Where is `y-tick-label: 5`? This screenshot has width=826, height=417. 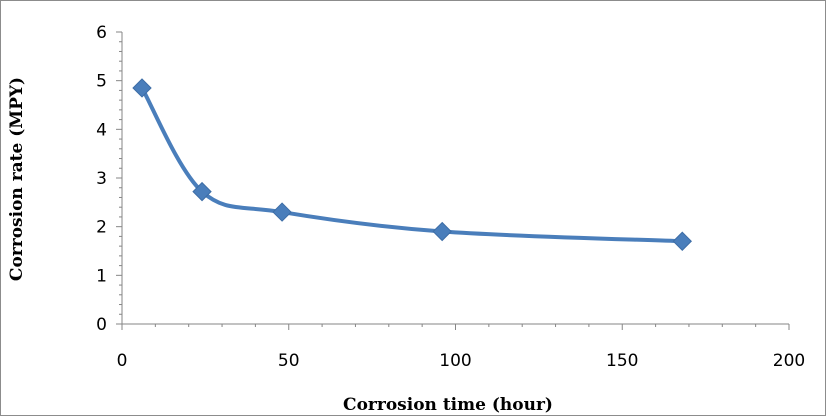 y-tick-label: 5 is located at coordinates (101, 82).